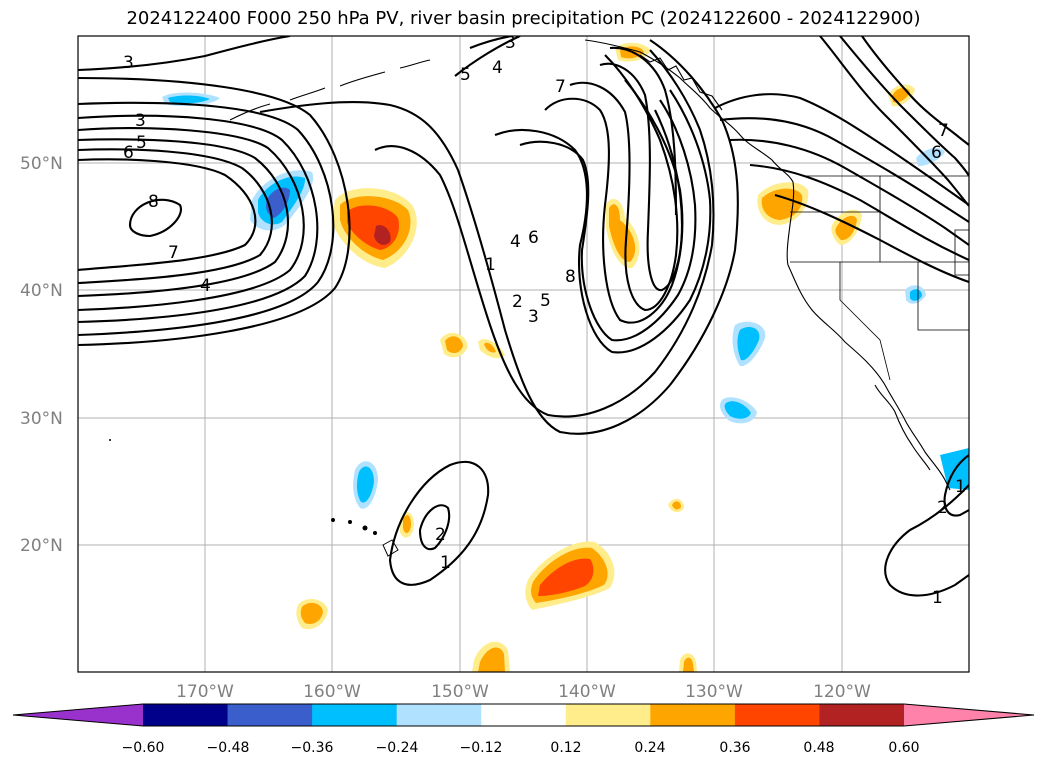 Image resolution: width=1047 pixels, height=765 pixels. What do you see at coordinates (649, 748) in the screenshot?
I see `colorbar-tick-label: 0.24` at bounding box center [649, 748].